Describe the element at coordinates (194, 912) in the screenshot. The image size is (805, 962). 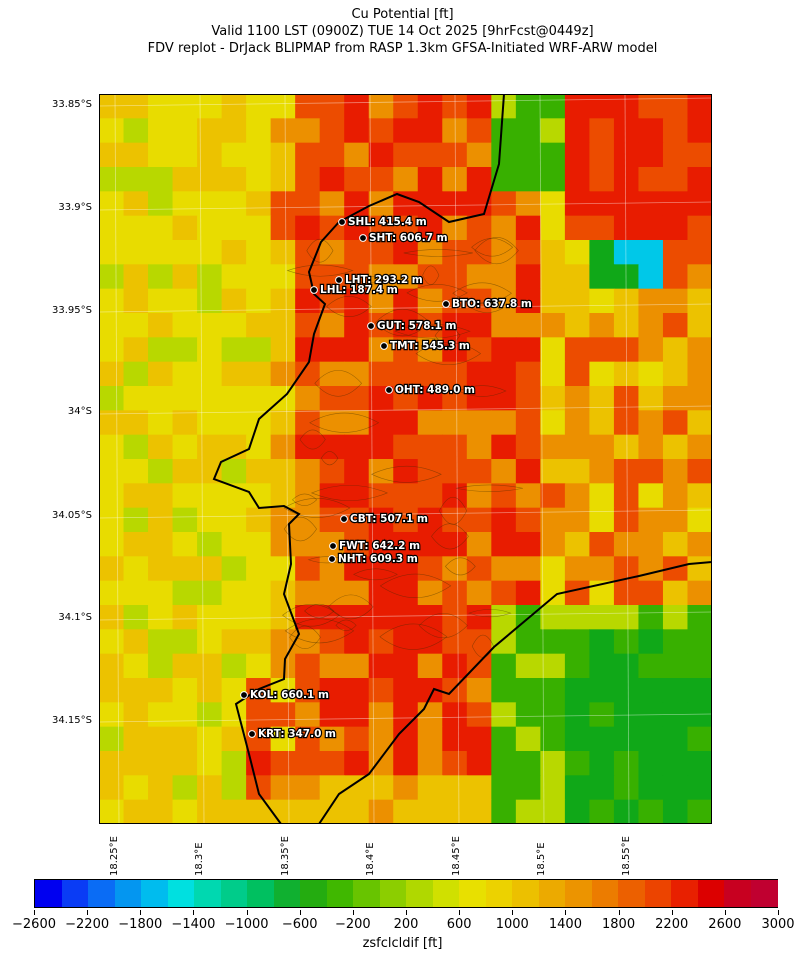
I see `colorbar-tick` at that location.